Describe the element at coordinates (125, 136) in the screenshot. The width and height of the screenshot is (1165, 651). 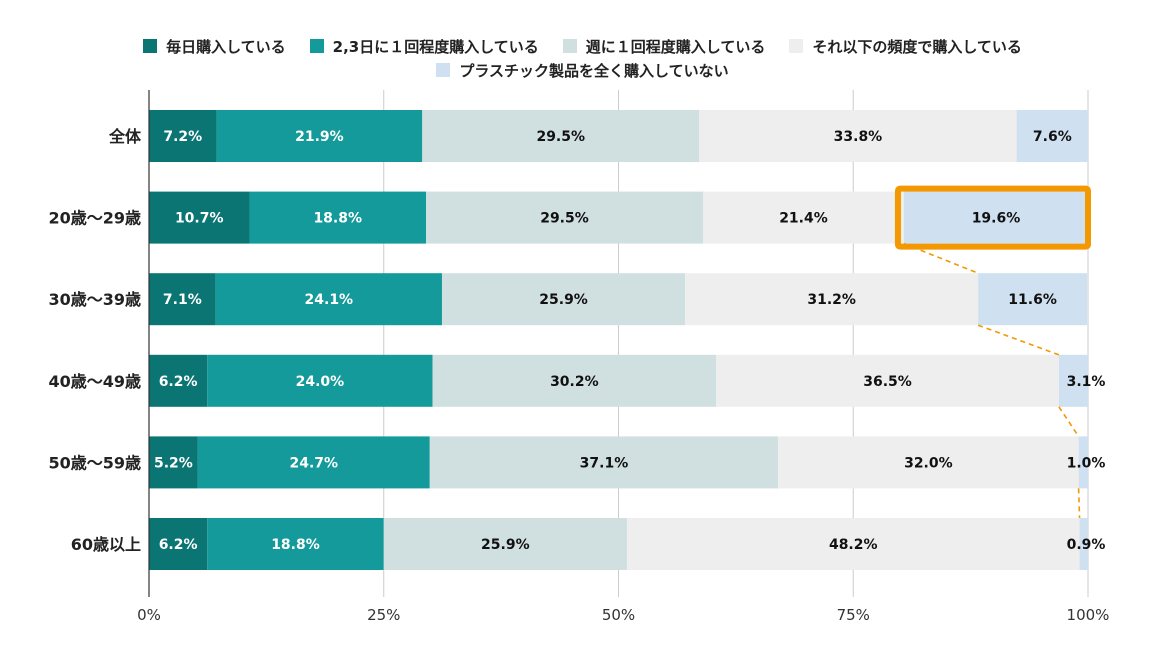
I see `category-label-0: 全体` at that location.